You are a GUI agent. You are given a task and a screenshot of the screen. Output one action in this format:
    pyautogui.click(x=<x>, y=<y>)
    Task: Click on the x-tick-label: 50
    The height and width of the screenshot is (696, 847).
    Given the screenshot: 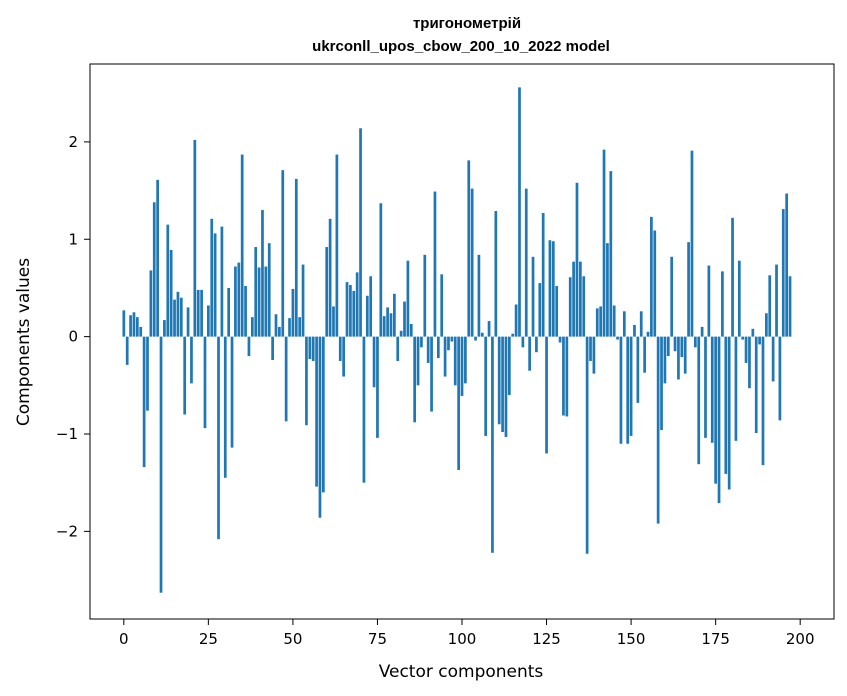 What is the action you would take?
    pyautogui.click(x=292, y=639)
    